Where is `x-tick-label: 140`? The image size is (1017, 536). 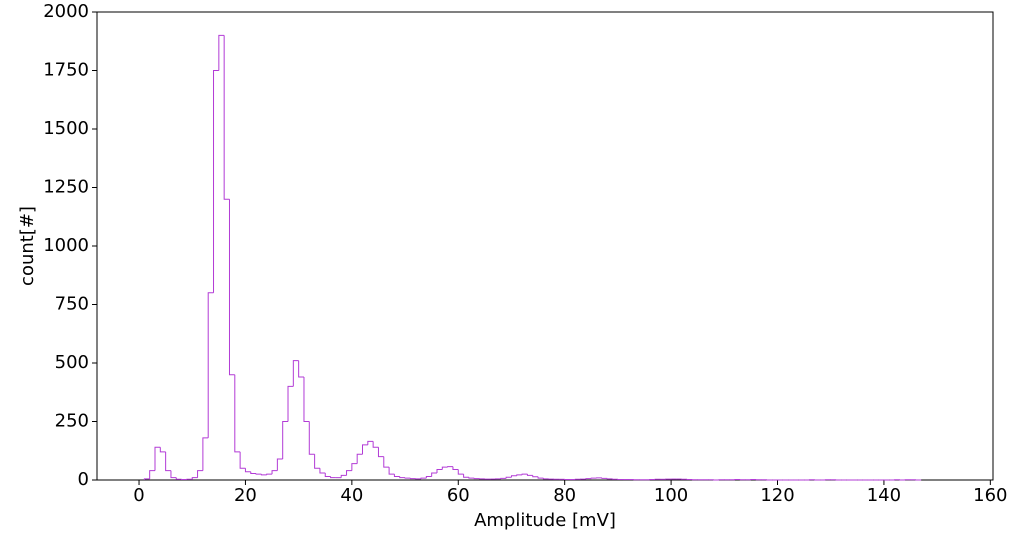 x-tick-label: 140 is located at coordinates (884, 495).